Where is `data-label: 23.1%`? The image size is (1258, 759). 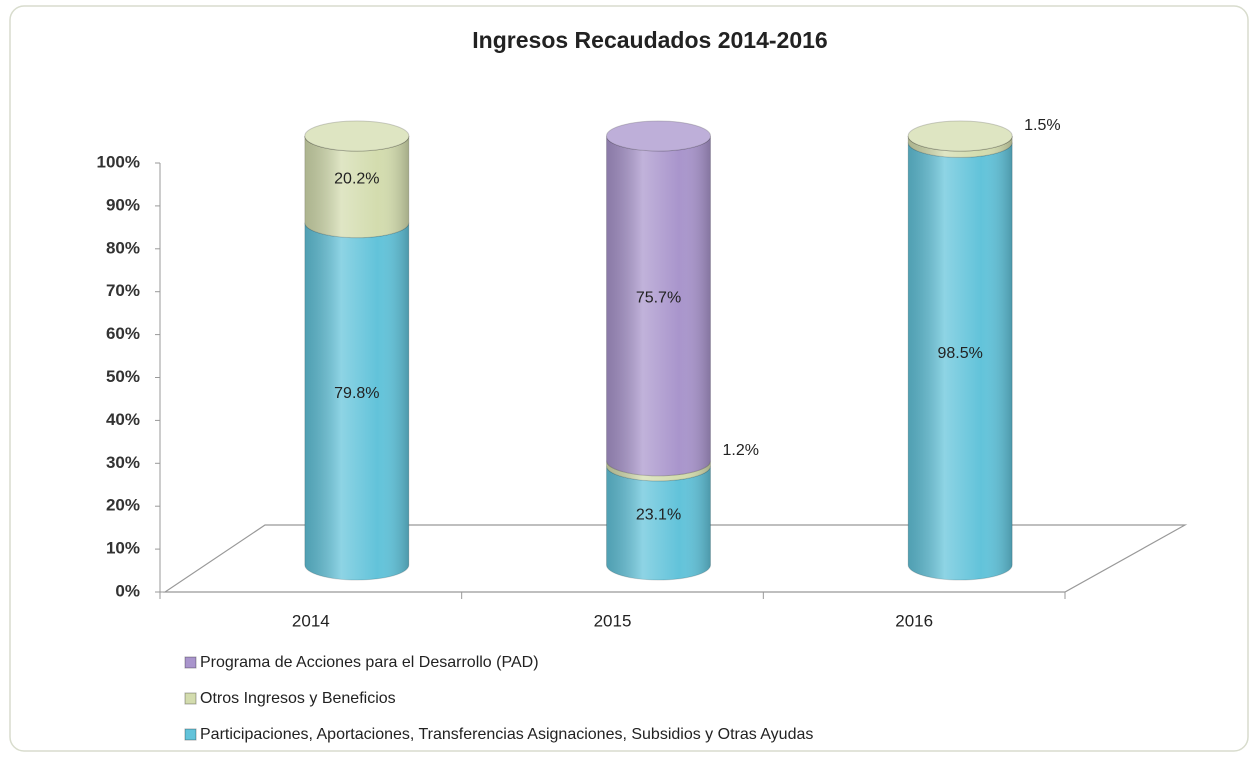
data-label: 23.1% is located at coordinates (658, 515).